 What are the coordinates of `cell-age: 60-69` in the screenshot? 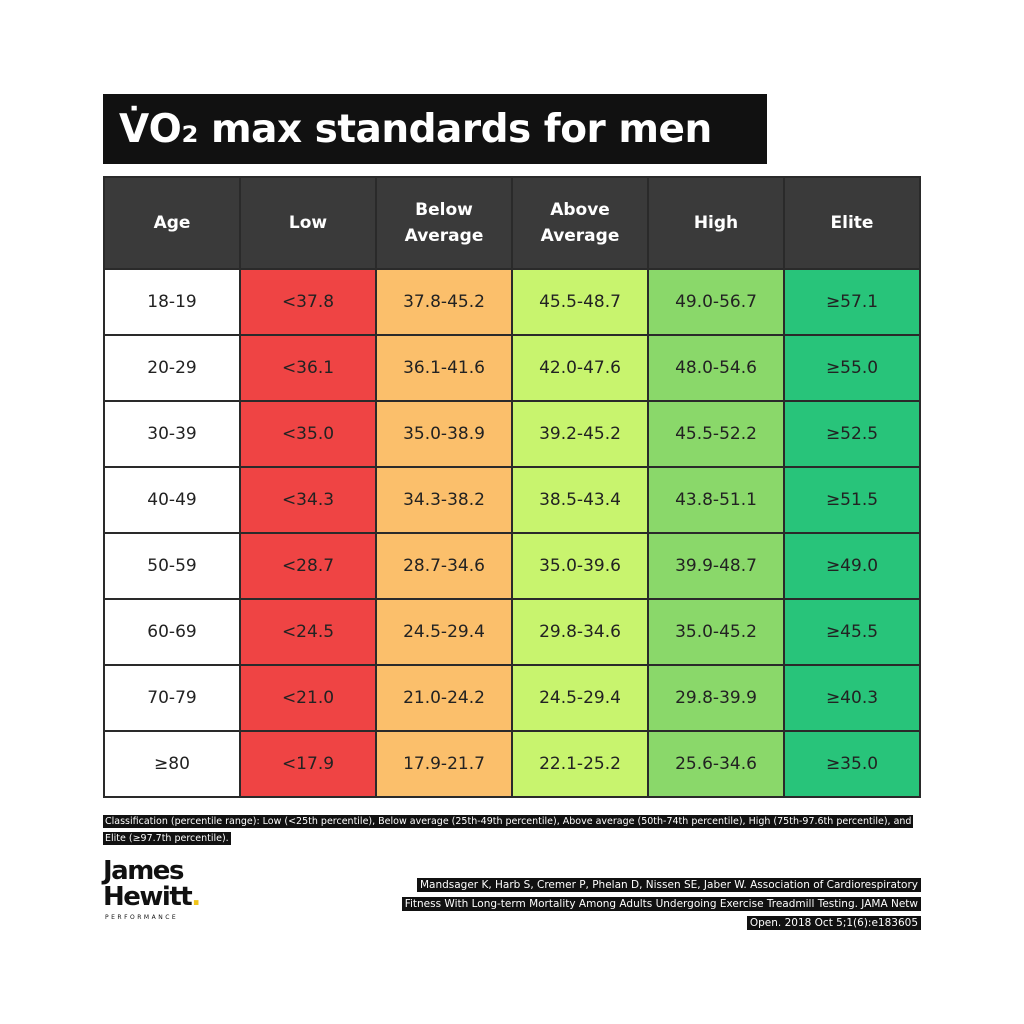 It's located at (172, 632).